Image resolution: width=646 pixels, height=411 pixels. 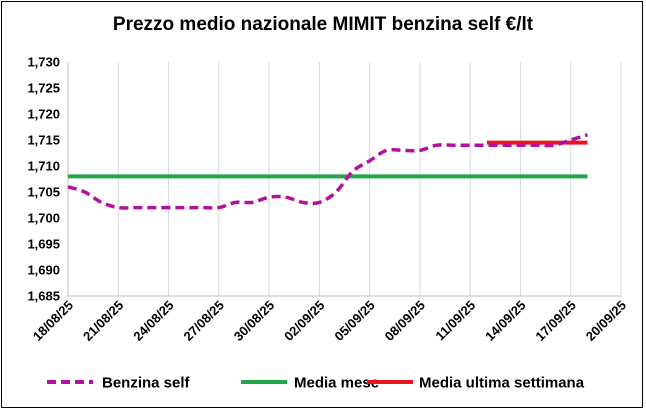 I want to click on y-tick-label: 1,695, so click(x=43, y=244).